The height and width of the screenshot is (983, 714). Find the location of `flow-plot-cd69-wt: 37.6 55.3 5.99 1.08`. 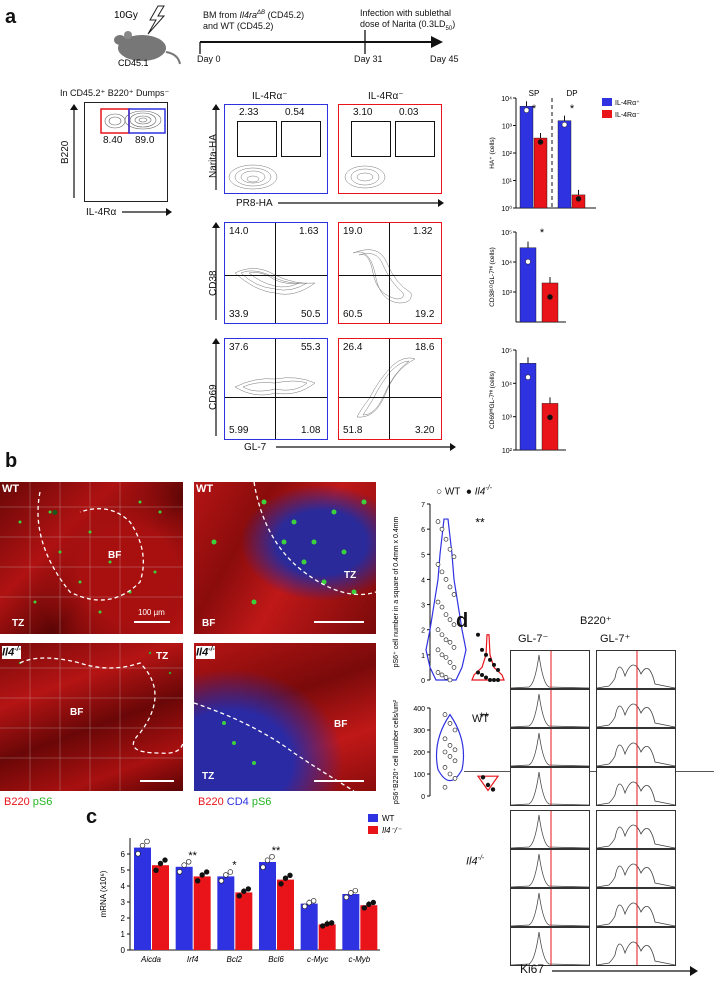

flow-plot-cd69-wt: 37.6 55.3 5.99 1.08 is located at coordinates (276, 389).